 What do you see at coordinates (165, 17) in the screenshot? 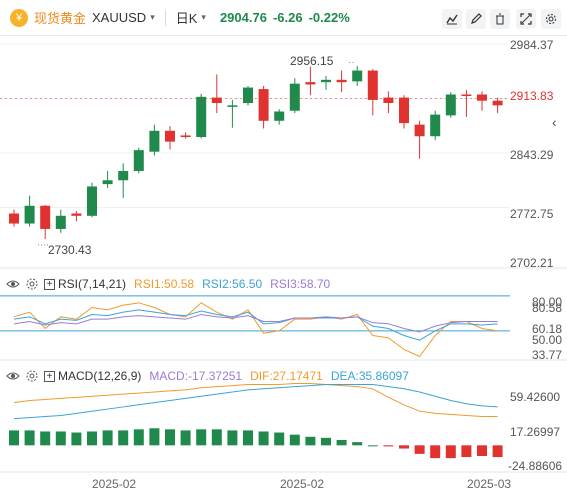
I see `divider` at bounding box center [165, 17].